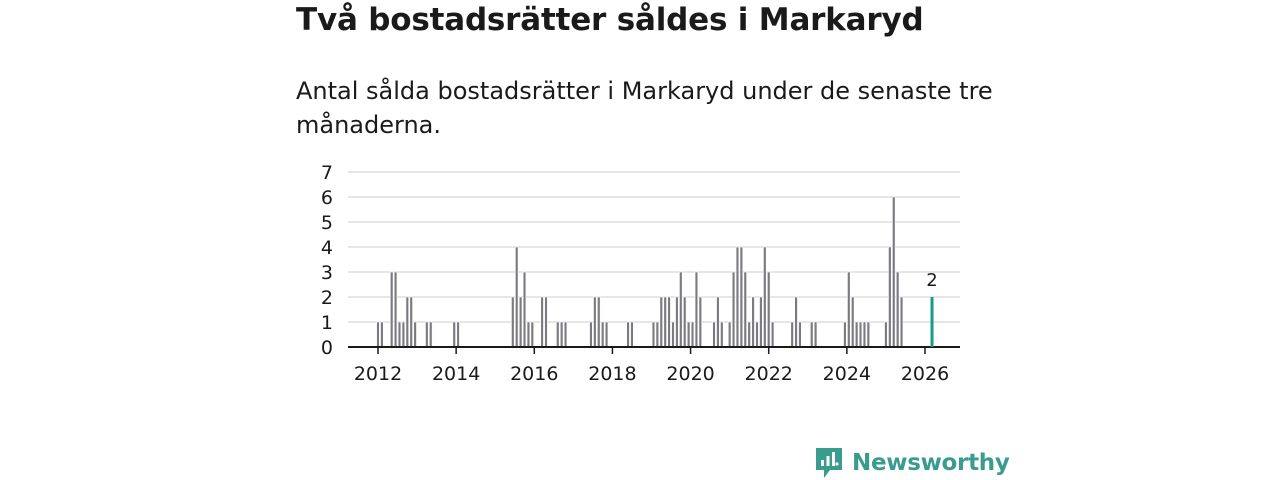 This screenshot has width=1280, height=480. I want to click on newsworthy-logo-icon, so click(829, 463).